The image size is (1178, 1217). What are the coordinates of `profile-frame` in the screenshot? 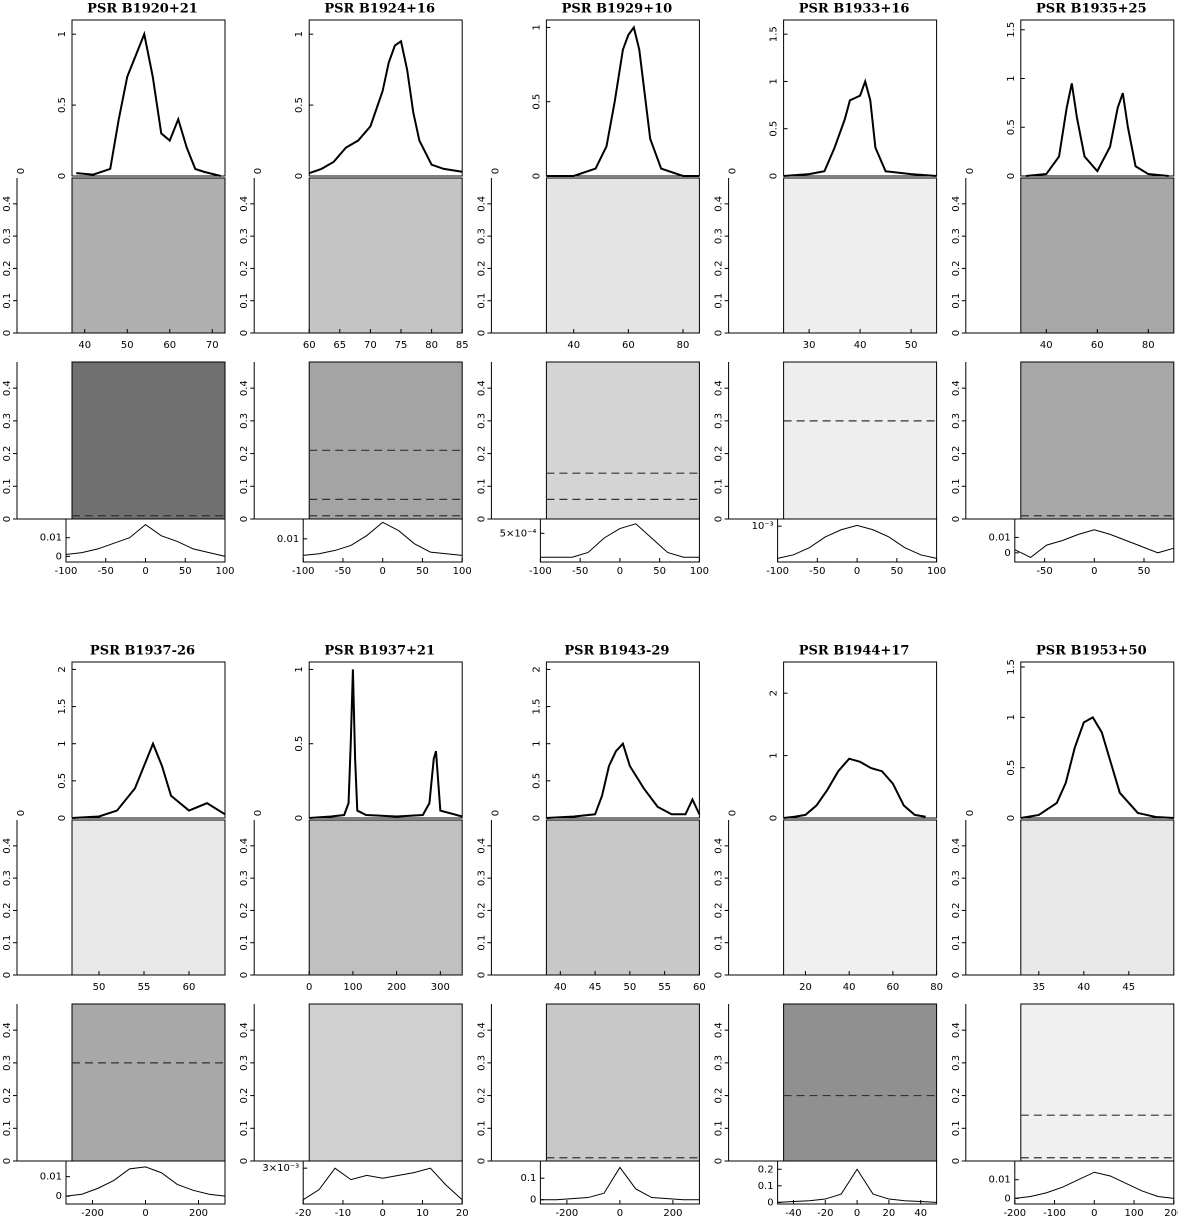 It's located at (148, 740).